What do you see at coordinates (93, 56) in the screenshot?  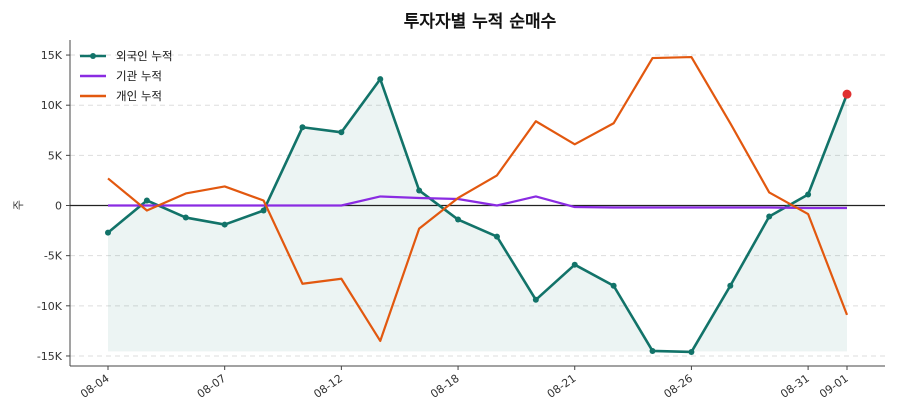 I see `legend-marker` at bounding box center [93, 56].